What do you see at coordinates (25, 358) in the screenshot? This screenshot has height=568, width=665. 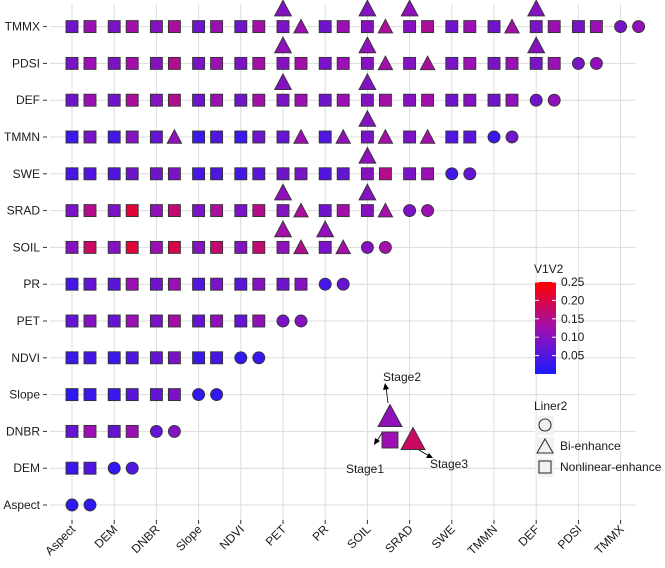 I see `y-tick-label: NDVI` at bounding box center [25, 358].